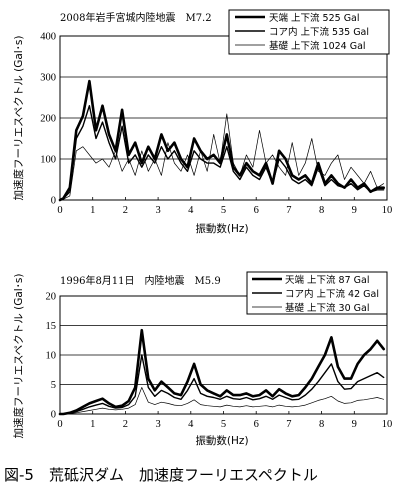 This screenshot has width=411, height=490. I want to click on y-tick-labels: 0 100 200 300 400, so click(48, 119).